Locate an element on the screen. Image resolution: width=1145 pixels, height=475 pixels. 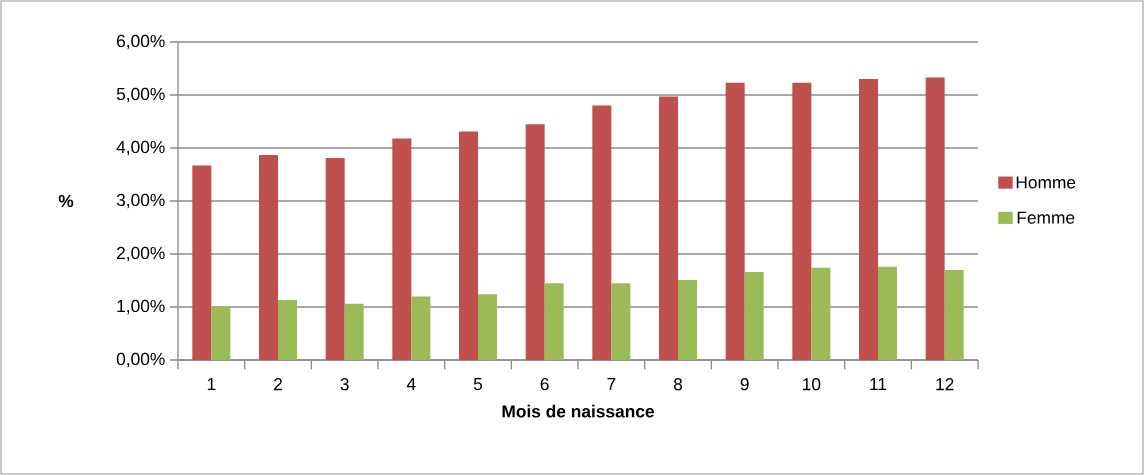
x-tick-label: 6 is located at coordinates (544, 384).